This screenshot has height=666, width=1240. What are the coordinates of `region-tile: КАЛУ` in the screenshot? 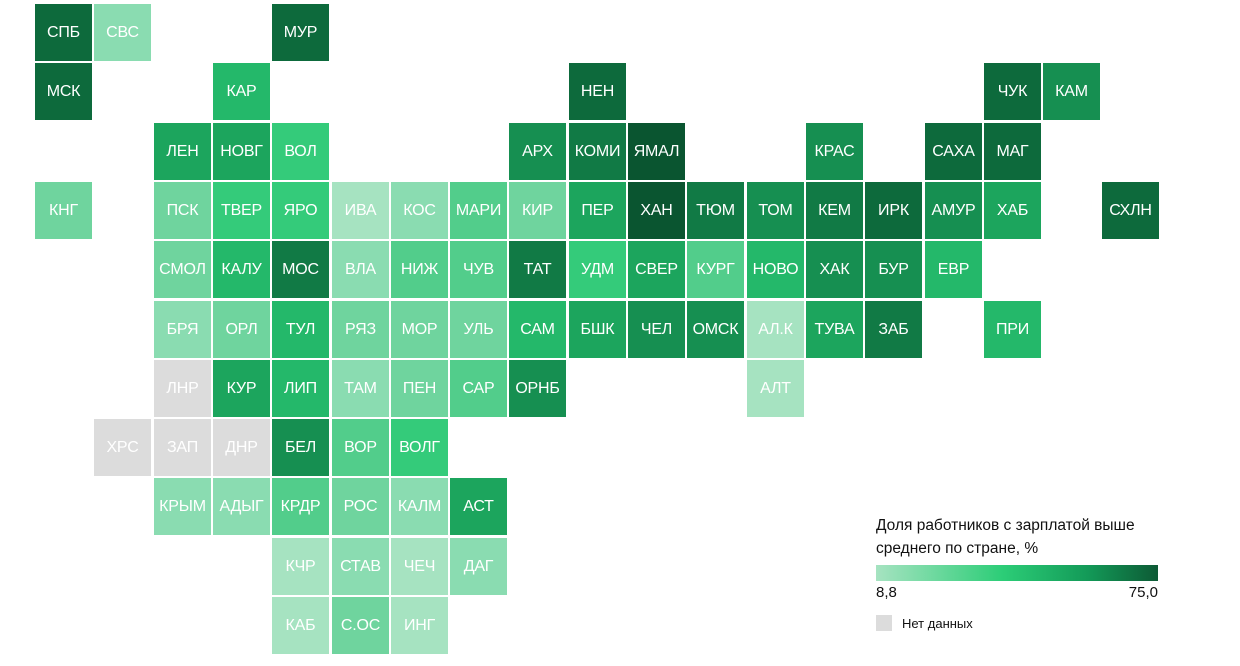 It's located at (241, 269).